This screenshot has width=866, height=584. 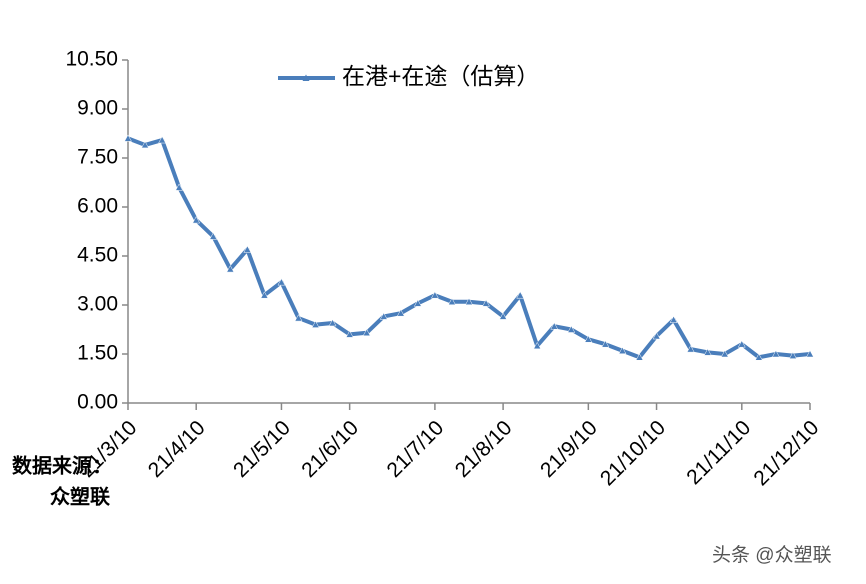 What do you see at coordinates (306, 77) in the screenshot?
I see `legend-marker` at bounding box center [306, 77].